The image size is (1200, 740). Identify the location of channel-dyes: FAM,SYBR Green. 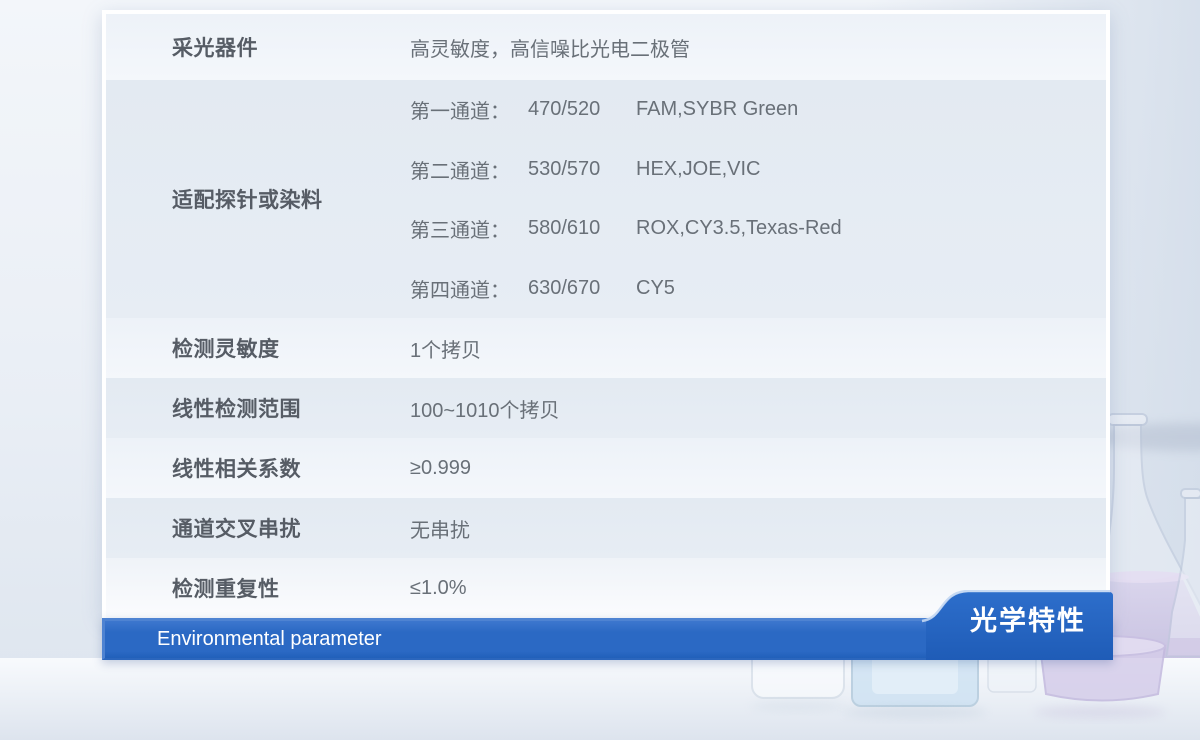
(717, 109).